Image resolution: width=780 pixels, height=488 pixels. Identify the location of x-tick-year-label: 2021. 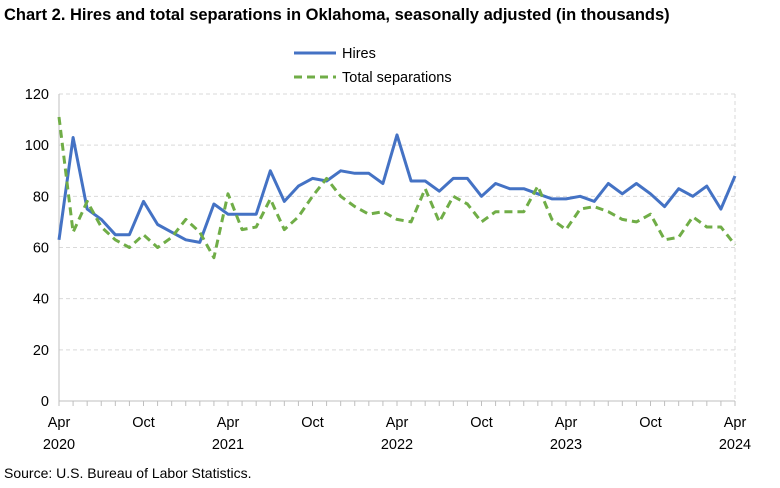
(228, 445).